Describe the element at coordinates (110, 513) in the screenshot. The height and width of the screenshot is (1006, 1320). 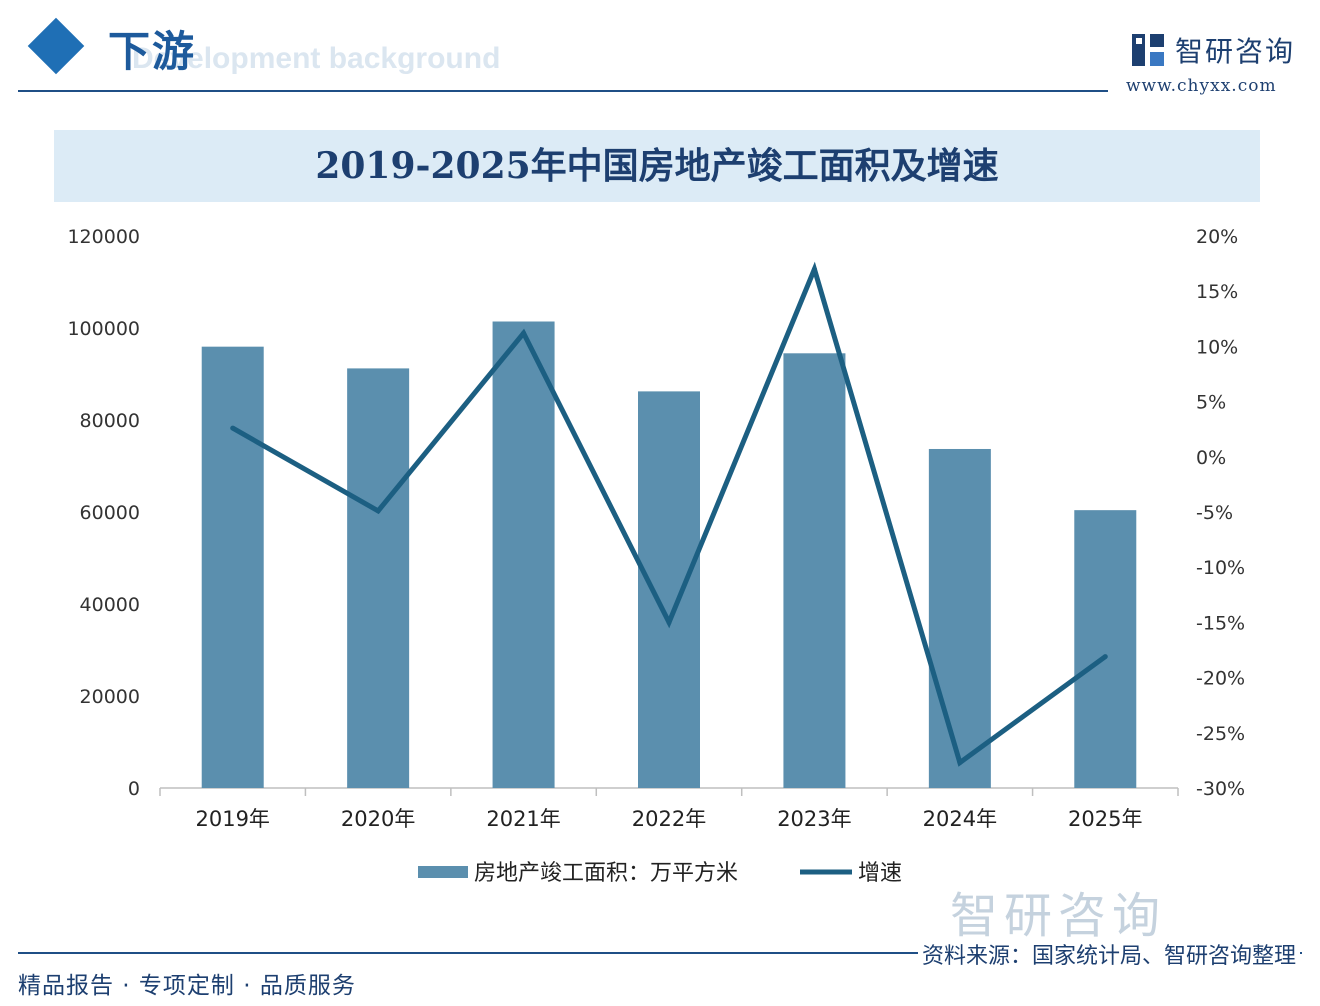
I see `left-axis-tick-label: 60000` at that location.